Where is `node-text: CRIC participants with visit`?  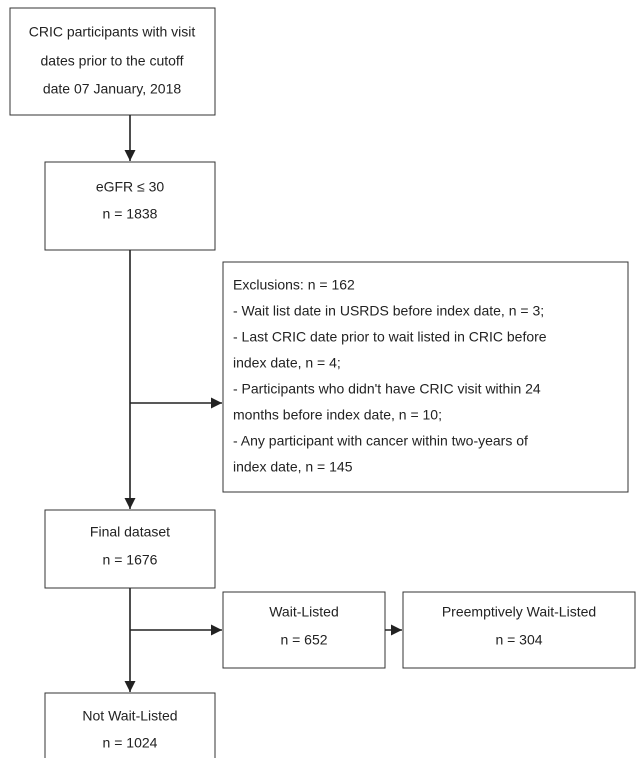
node-text: CRIC participants with visit is located at coordinates (112, 32).